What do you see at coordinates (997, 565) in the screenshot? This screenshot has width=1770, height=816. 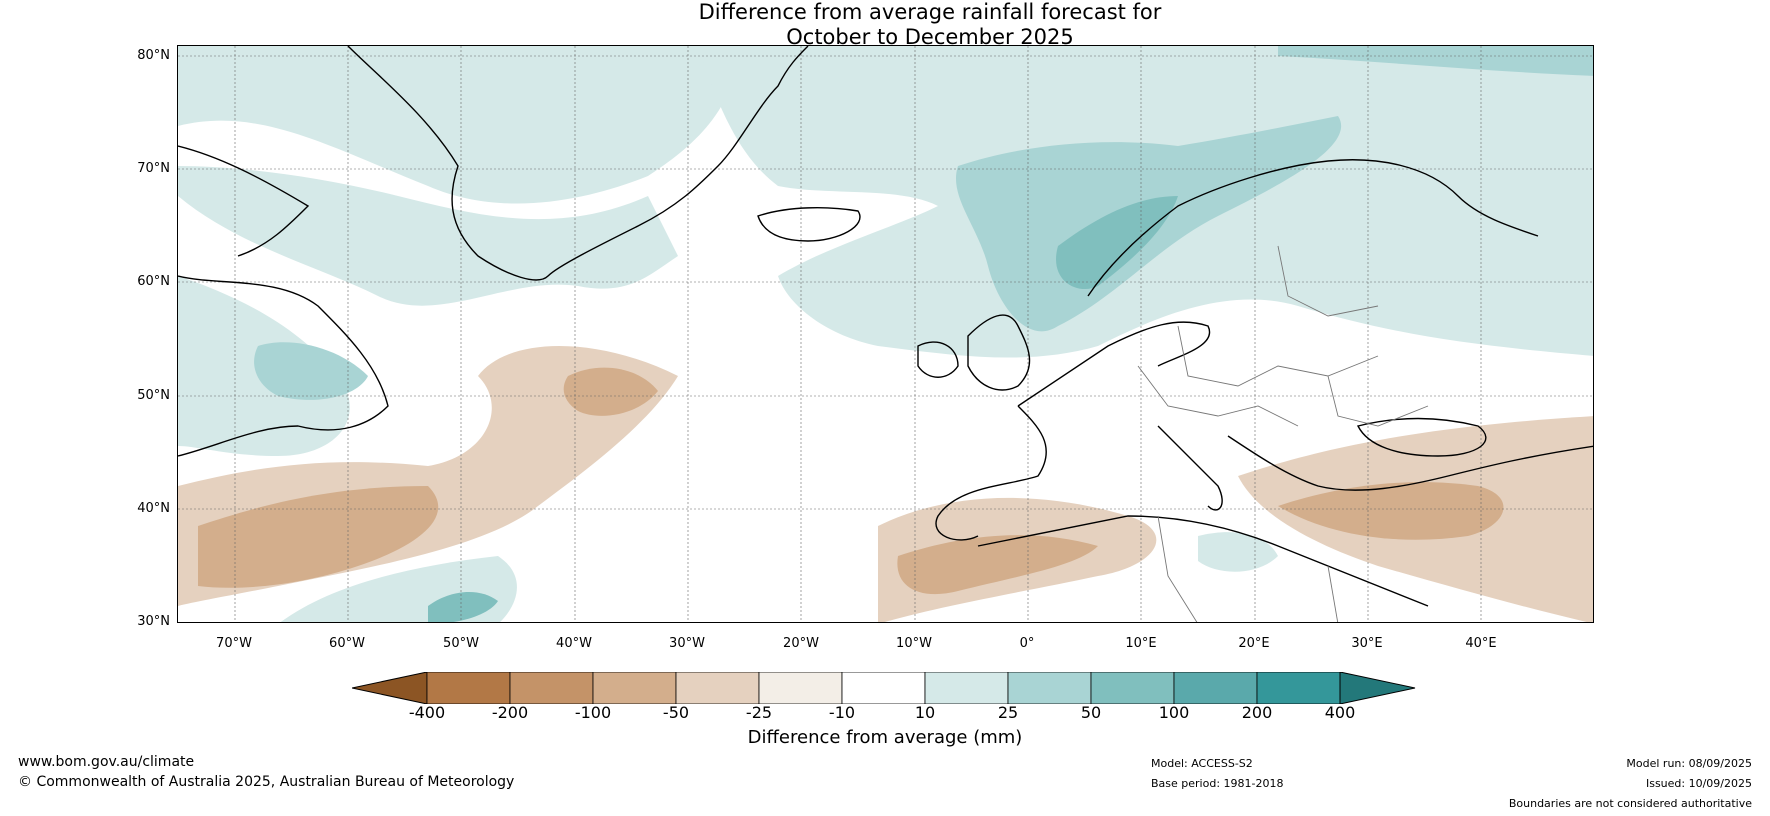 I see `dry-region-africa-core` at bounding box center [997, 565].